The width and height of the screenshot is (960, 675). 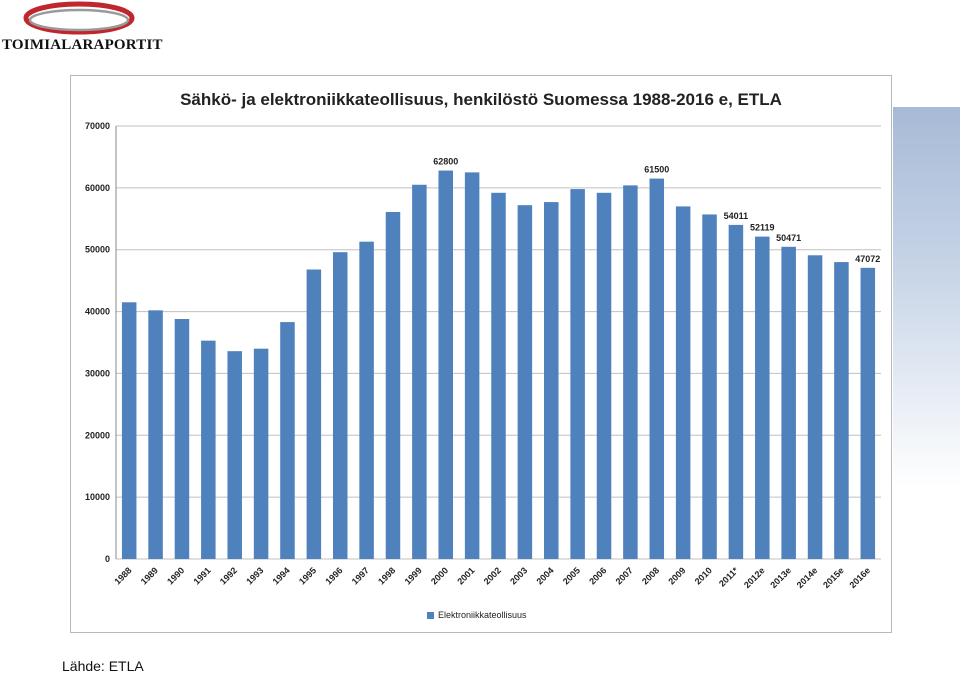 I want to click on y-tick-label: 10000, so click(x=97, y=497).